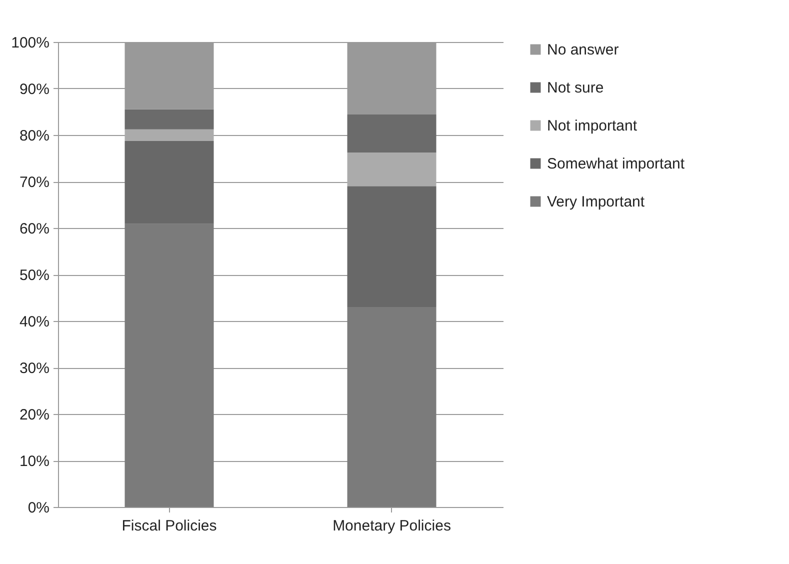 This screenshot has height=564, width=789. What do you see at coordinates (391, 526) in the screenshot?
I see `x-tick-label: Monetary Policies` at bounding box center [391, 526].